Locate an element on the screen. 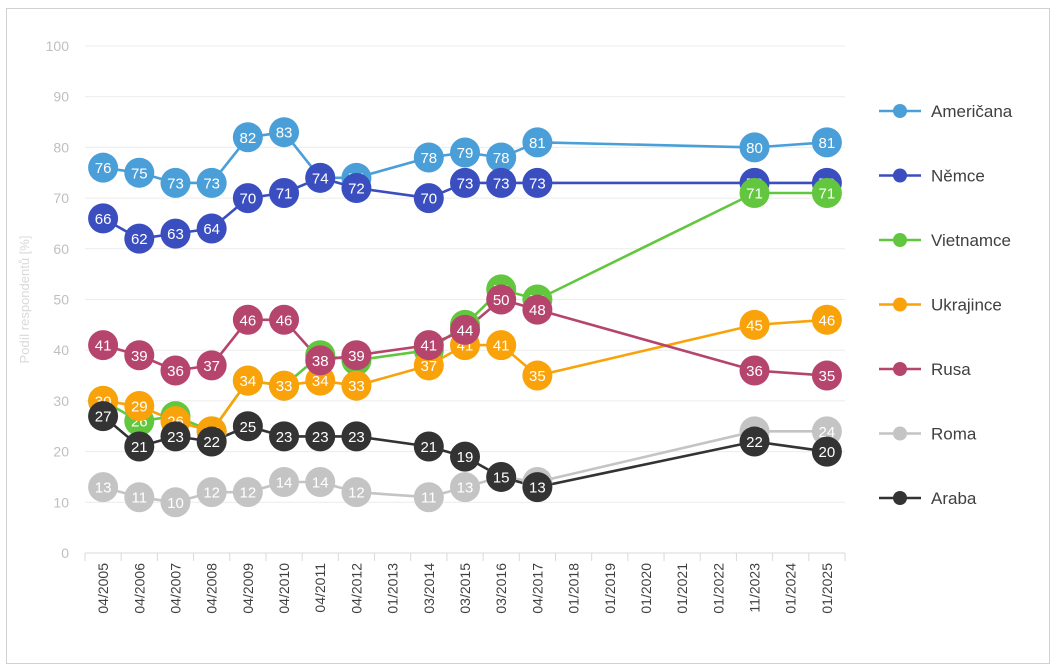 This screenshot has width=1058, height=672. x-tick-label: 01/2025 is located at coordinates (827, 588).